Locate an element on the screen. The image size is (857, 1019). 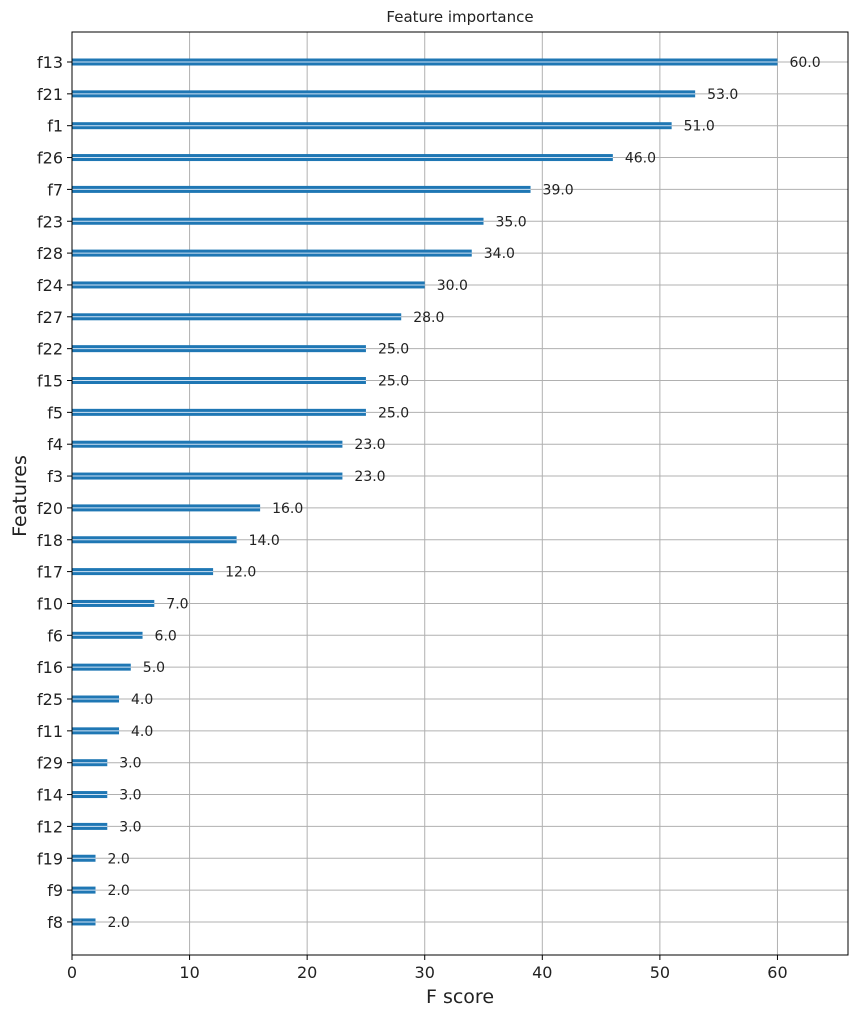
x-axis-label: F score is located at coordinates (460, 997).